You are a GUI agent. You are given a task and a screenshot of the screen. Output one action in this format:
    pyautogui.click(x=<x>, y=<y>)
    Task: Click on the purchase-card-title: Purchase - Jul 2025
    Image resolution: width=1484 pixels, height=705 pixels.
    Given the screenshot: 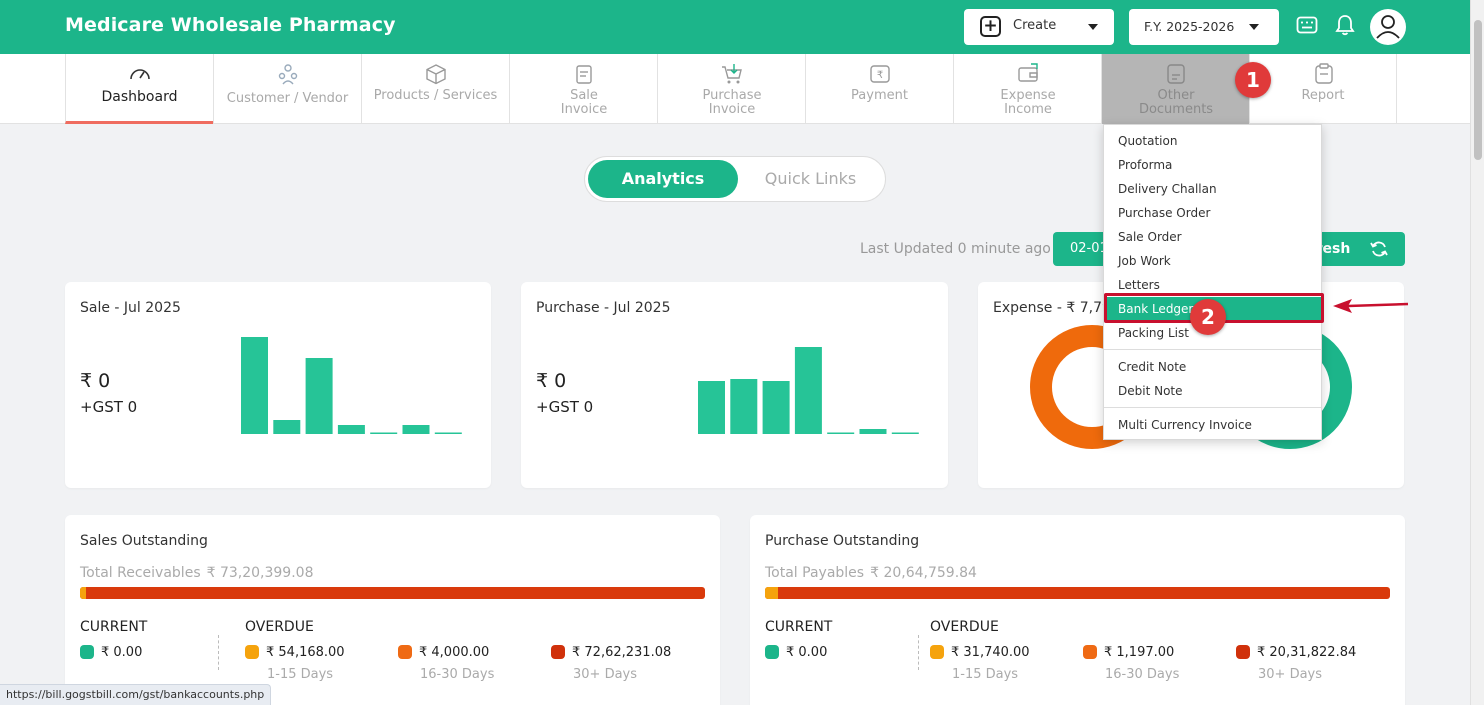 What is the action you would take?
    pyautogui.click(x=603, y=308)
    